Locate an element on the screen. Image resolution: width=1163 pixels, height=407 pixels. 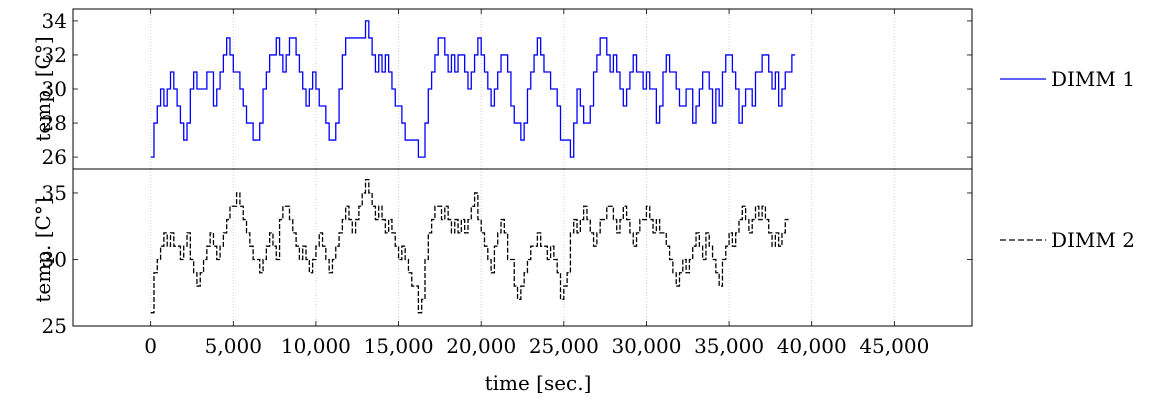
y-tick-label-1-1: 30 is located at coordinates (54, 259).